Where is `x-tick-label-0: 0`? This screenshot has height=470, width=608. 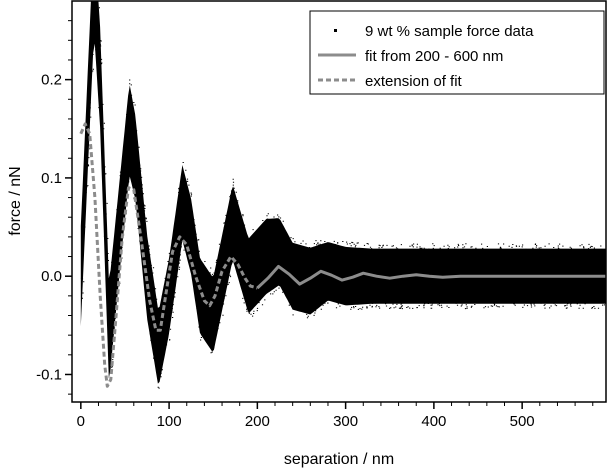 x-tick-label-0: 0 is located at coordinates (81, 421).